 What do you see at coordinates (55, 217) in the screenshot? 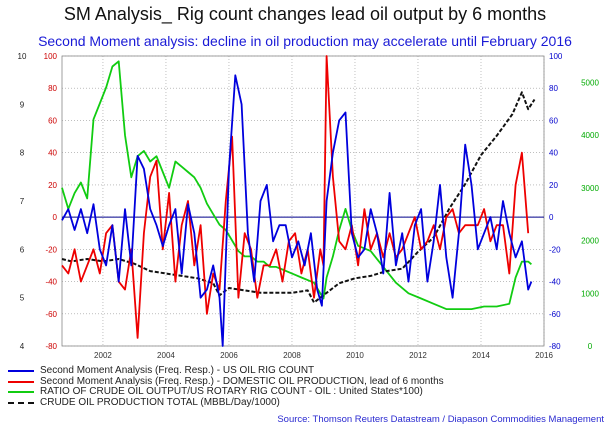
I see `left-axis-red-tick-label: 0` at bounding box center [55, 217].